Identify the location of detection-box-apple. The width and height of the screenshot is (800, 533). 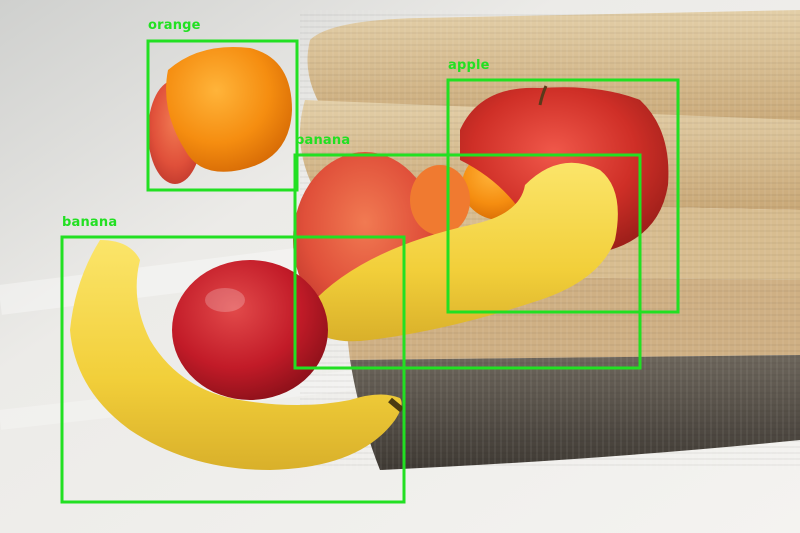
(563, 196).